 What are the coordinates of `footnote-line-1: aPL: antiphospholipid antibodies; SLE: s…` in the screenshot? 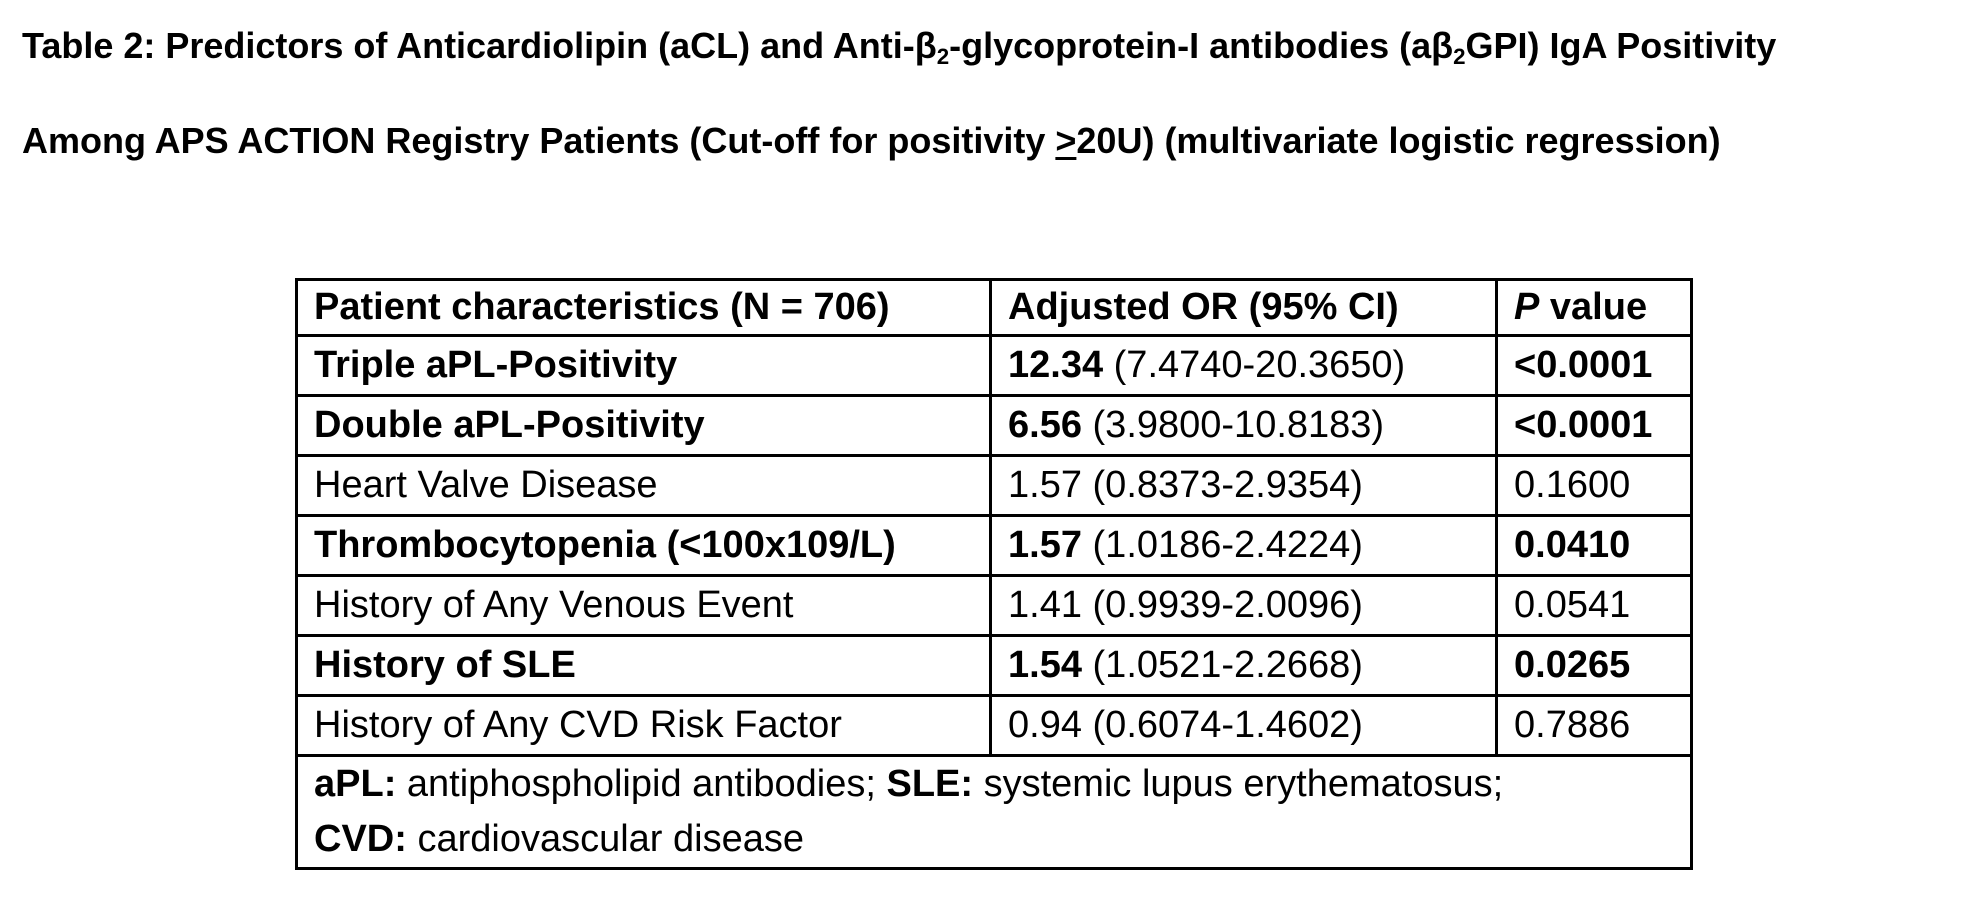 It's located at (999, 786).